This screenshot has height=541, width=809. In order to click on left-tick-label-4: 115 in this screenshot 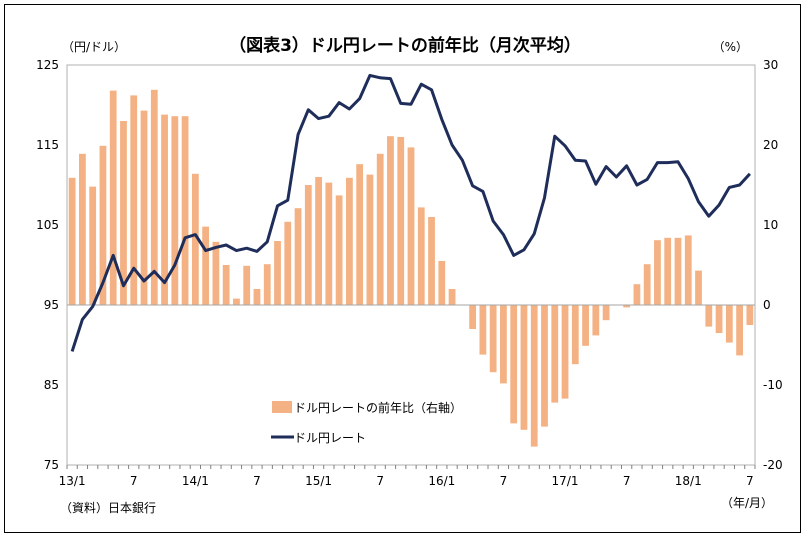, I will do `click(47, 145)`.